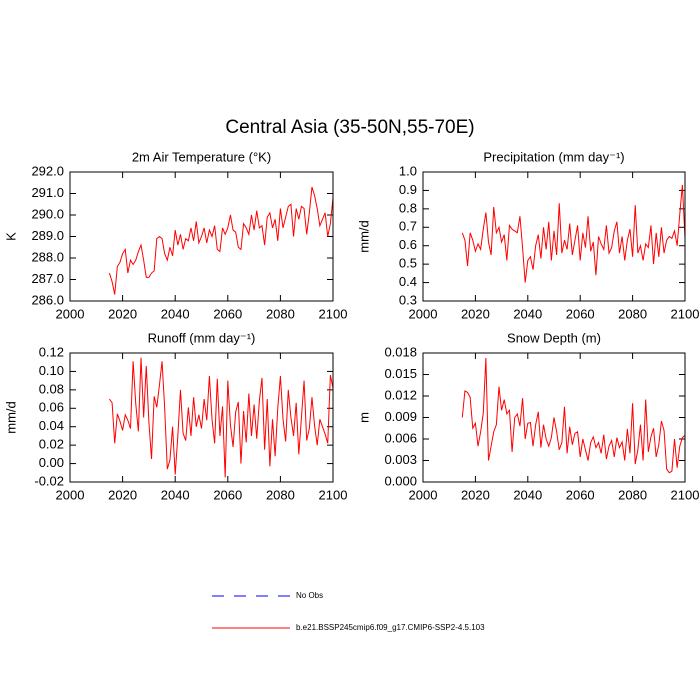  What do you see at coordinates (51, 370) in the screenshot?
I see `y-tick-label: 0.10` at bounding box center [51, 370].